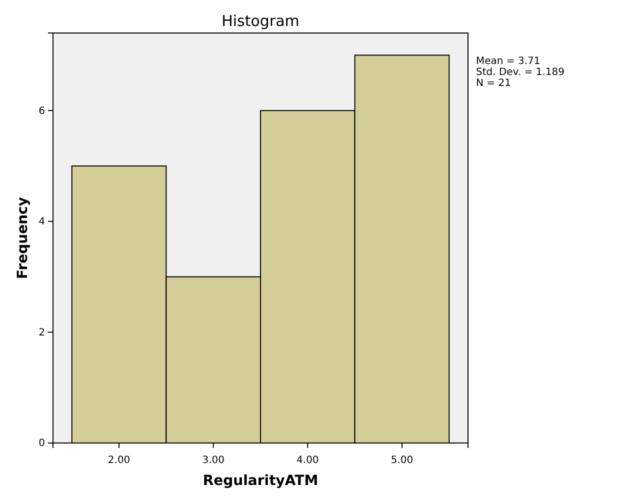  Describe the element at coordinates (520, 72) in the screenshot. I see `text: Std. Dev. = 1.189` at that location.